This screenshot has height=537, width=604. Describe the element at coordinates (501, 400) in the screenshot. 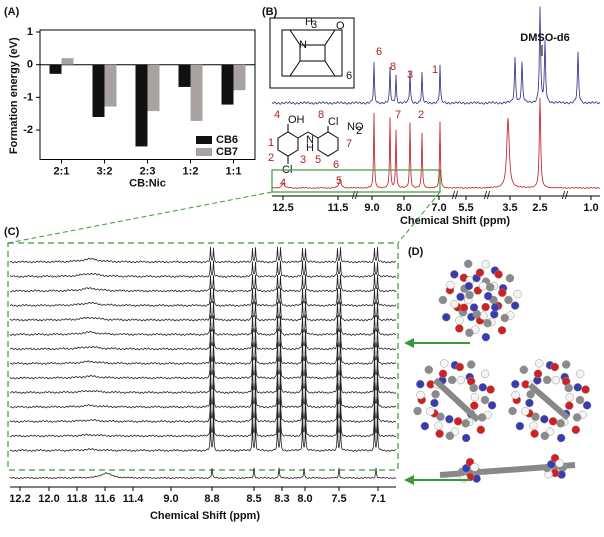

I see `guest` at that location.